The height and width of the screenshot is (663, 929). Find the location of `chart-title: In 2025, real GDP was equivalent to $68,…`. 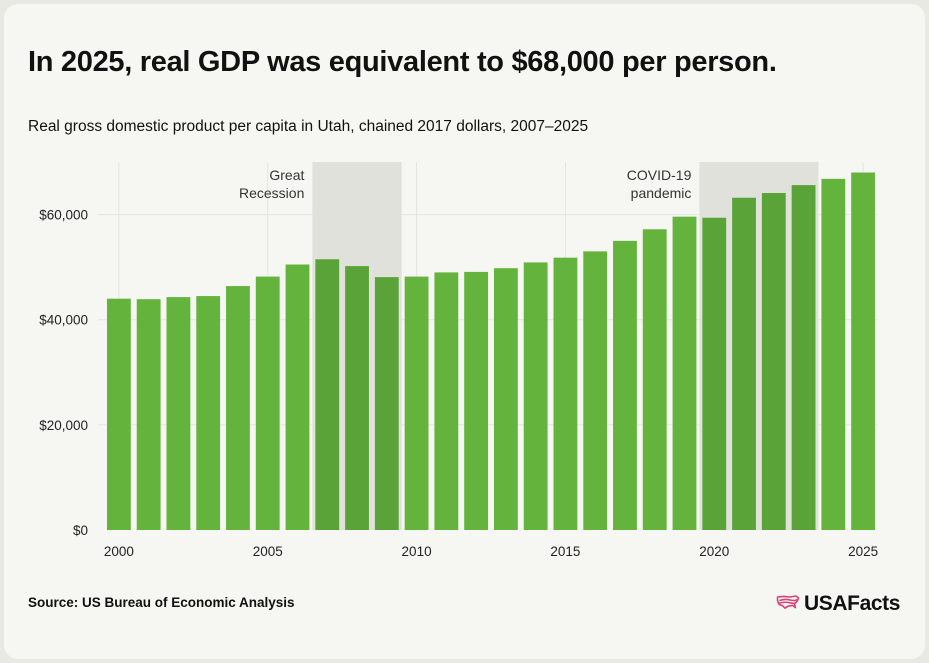

chart-title: In 2025, real GDP was equivalent to $68,… is located at coordinates (402, 62).